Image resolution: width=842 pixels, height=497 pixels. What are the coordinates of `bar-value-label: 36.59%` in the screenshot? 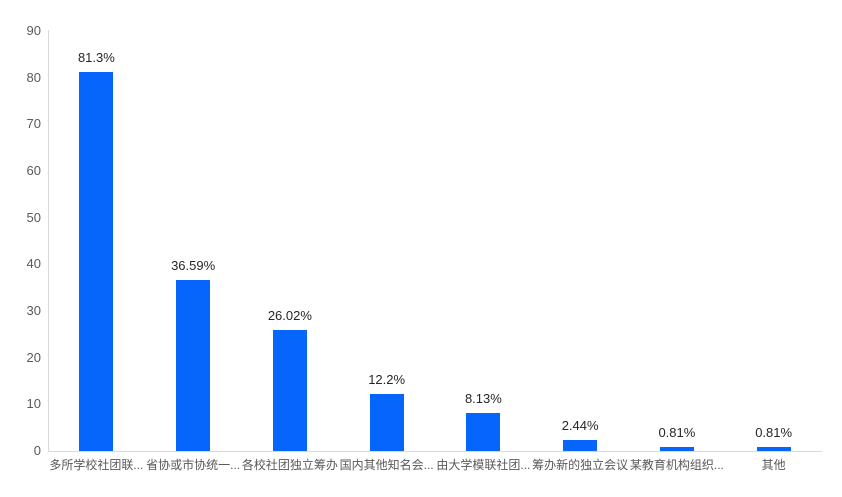 It's located at (193, 266).